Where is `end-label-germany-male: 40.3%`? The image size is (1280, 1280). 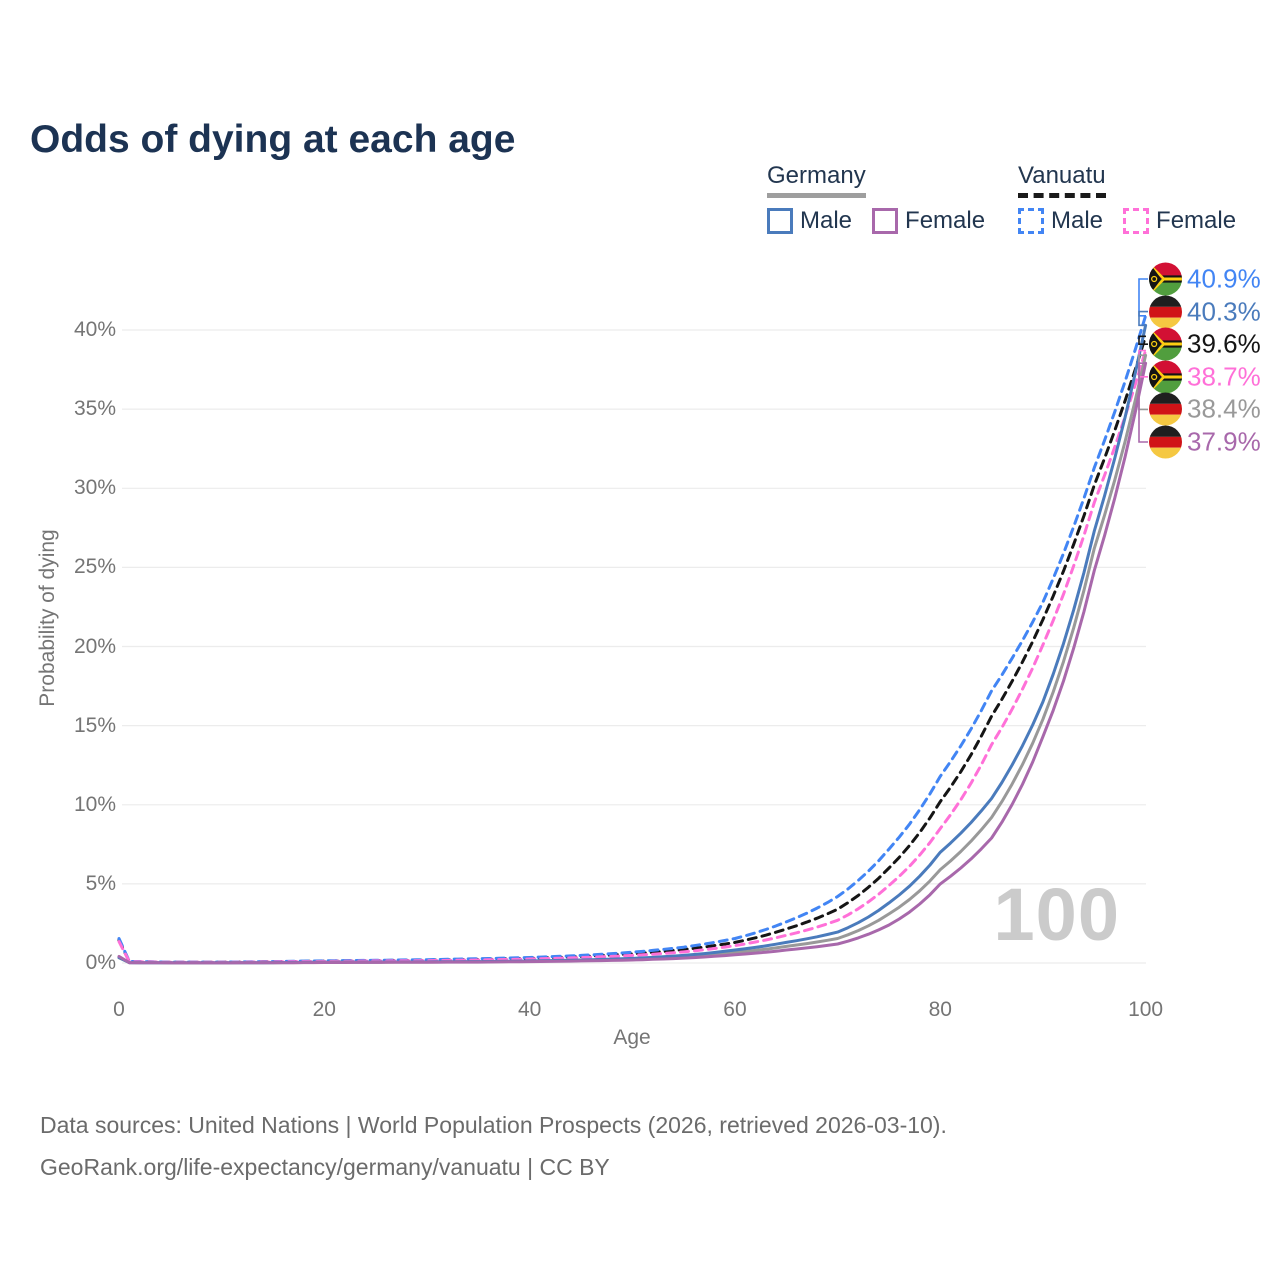 end-label-germany-male: 40.3% is located at coordinates (1205, 312).